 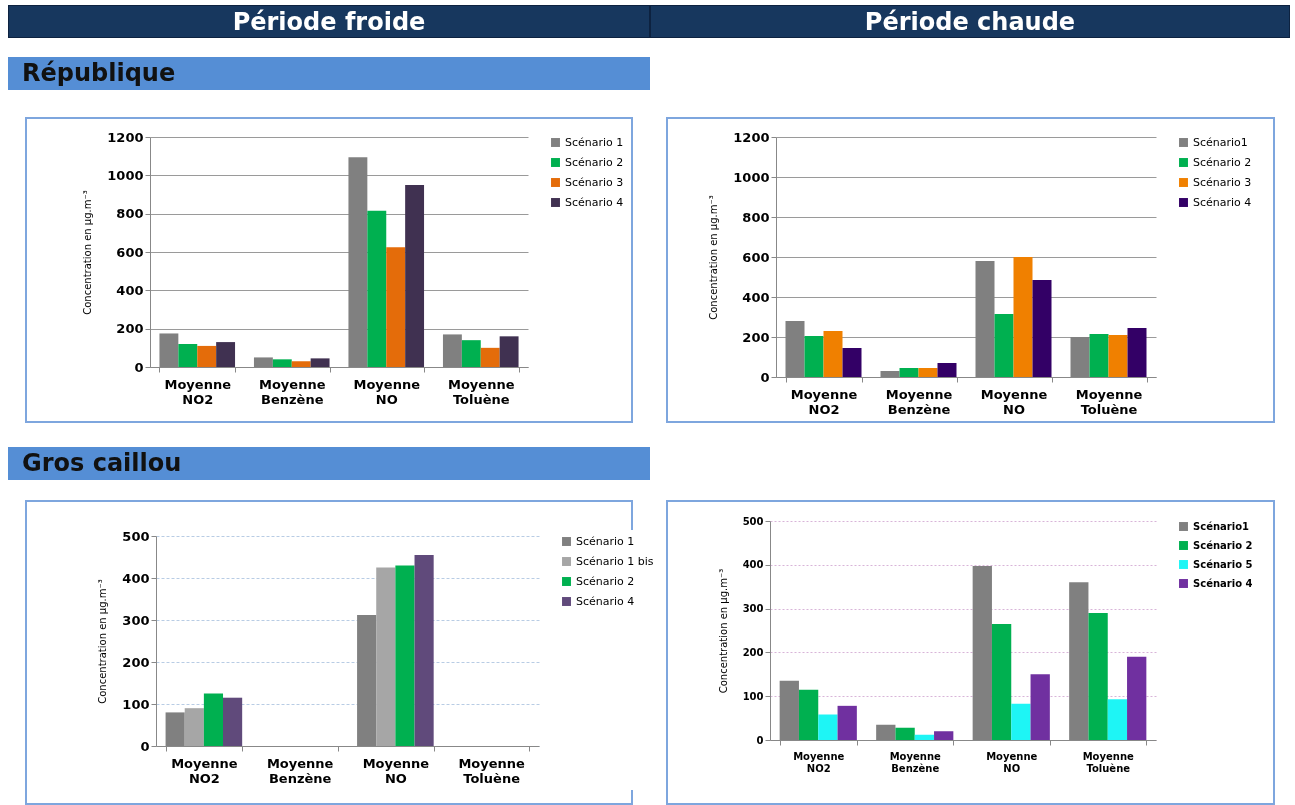 What do you see at coordinates (125, 175) in the screenshot?
I see `y-tick-label: 1000` at bounding box center [125, 175].